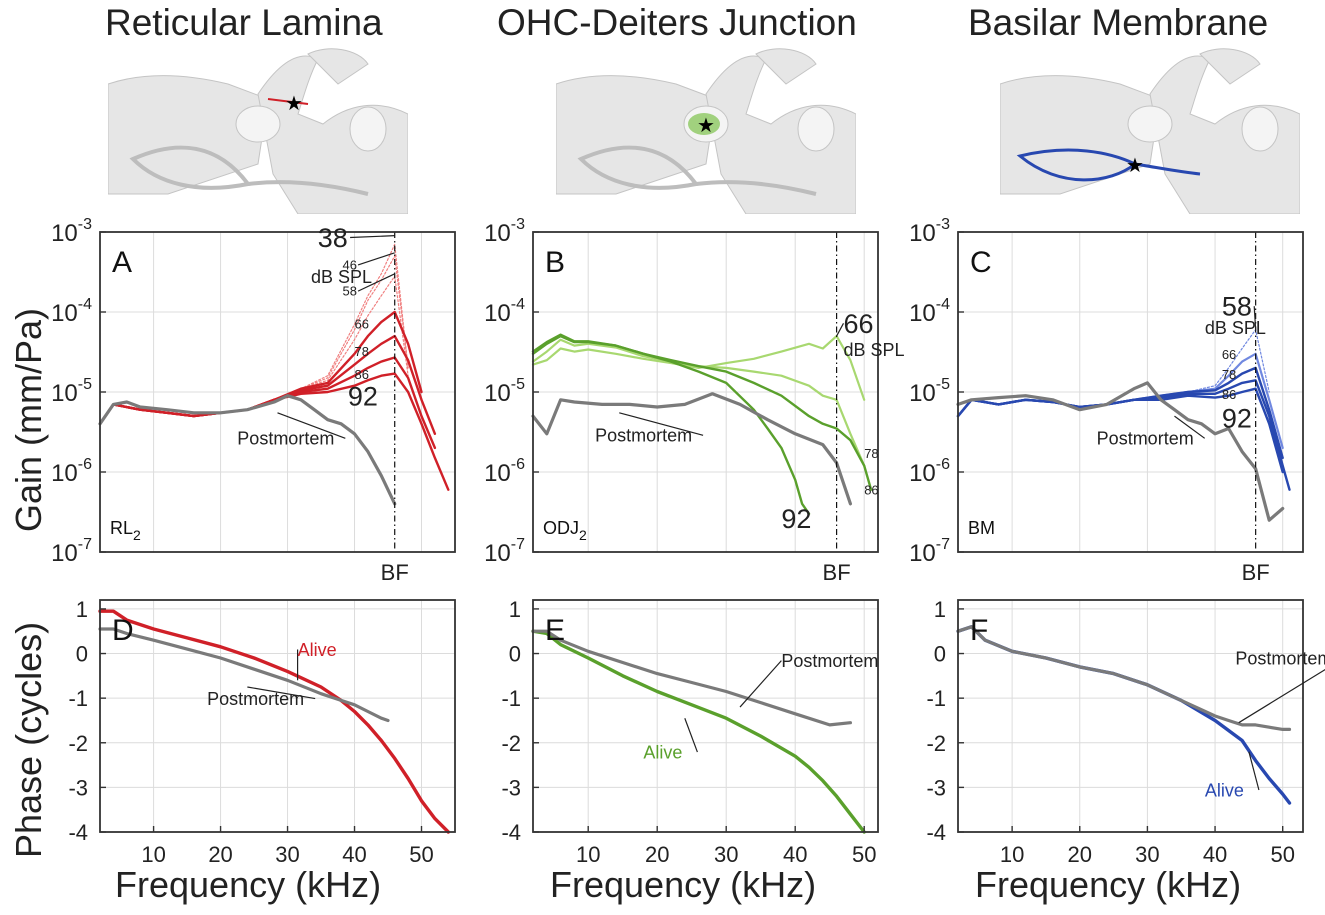  What do you see at coordinates (683, 884) in the screenshot?
I see `x-axis-label-b: Frequency (kHz)` at bounding box center [683, 884].